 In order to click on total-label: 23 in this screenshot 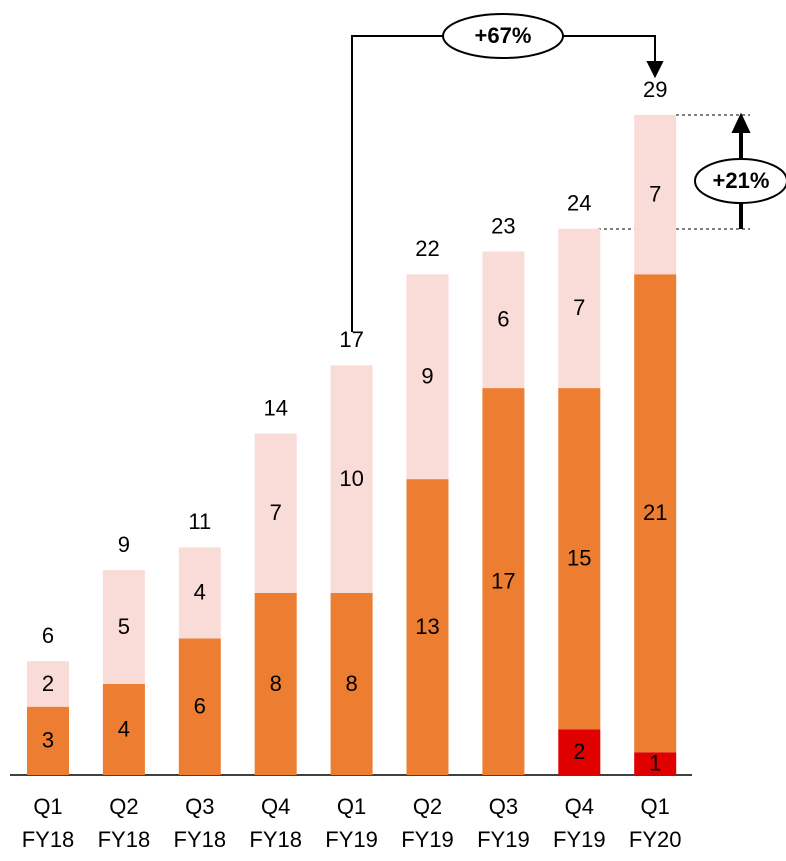, I will do `click(503, 225)`.